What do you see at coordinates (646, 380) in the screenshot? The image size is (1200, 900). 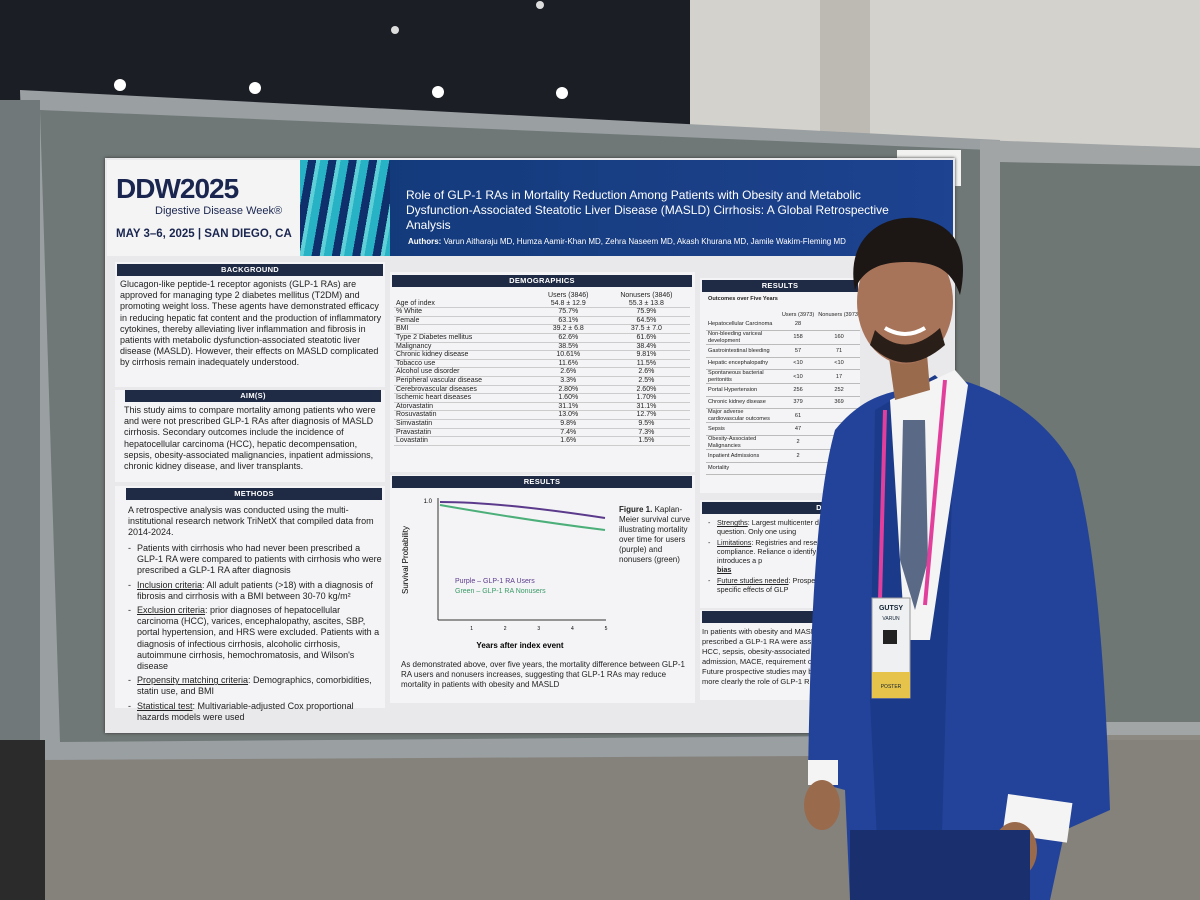 I see `table-cell: 2.5%` at bounding box center [646, 380].